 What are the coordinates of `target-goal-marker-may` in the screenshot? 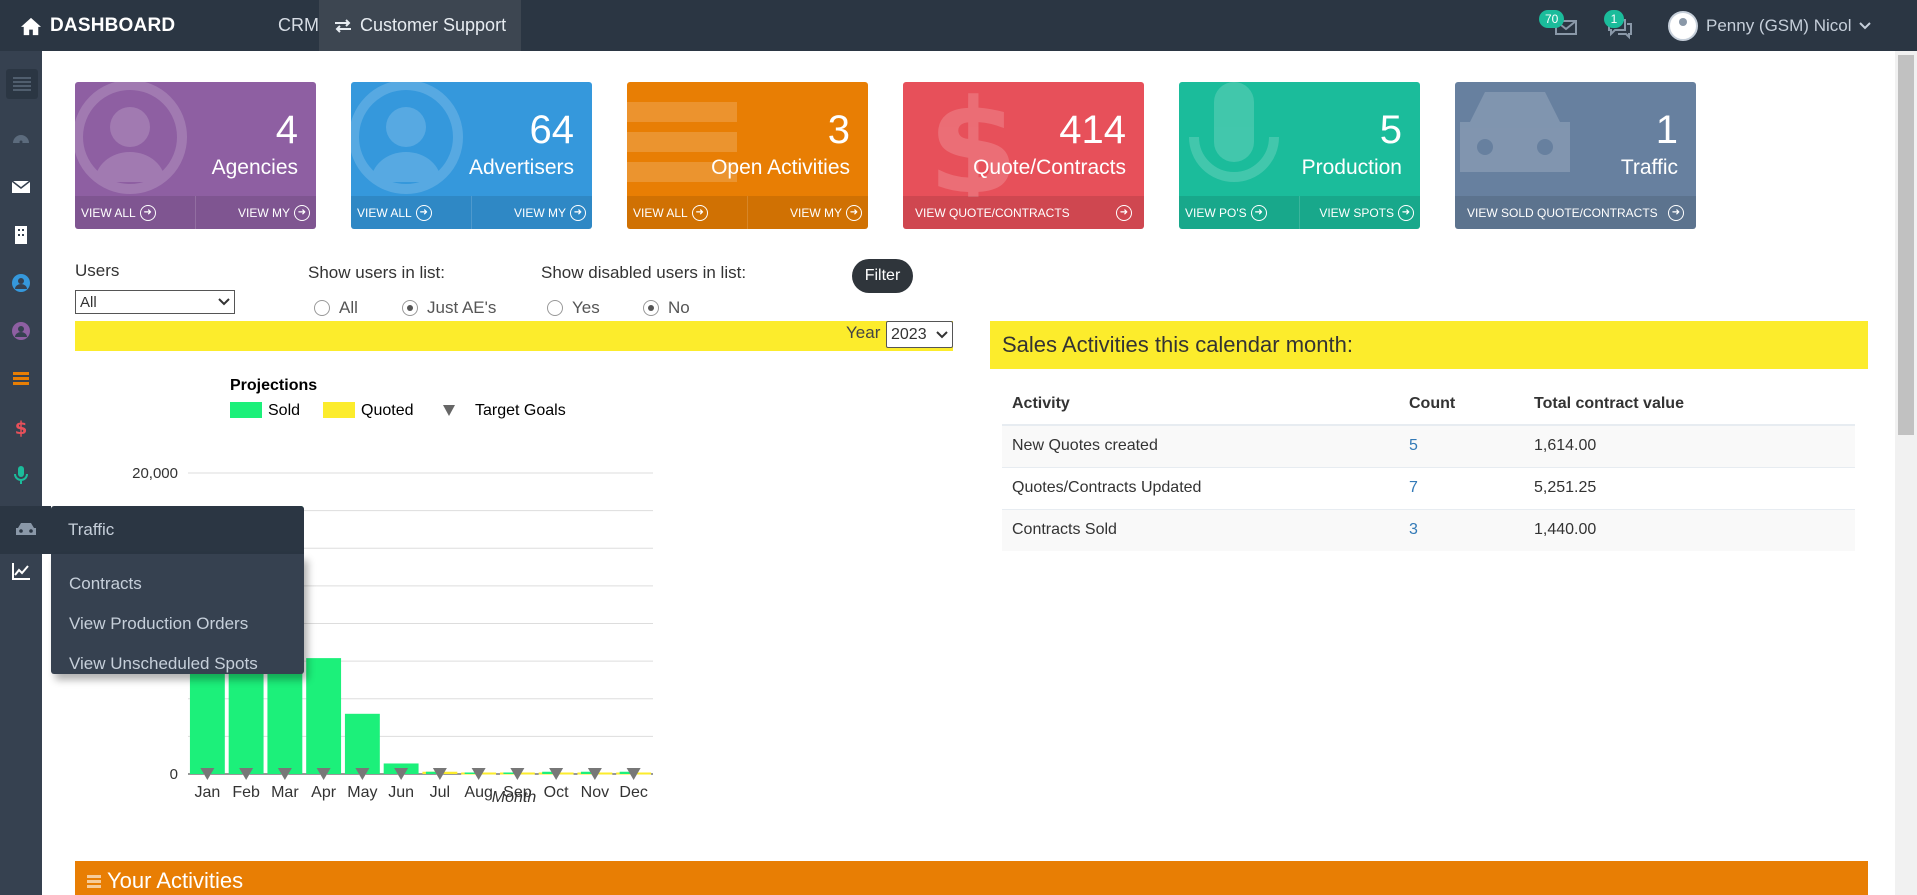 It's located at (362, 774).